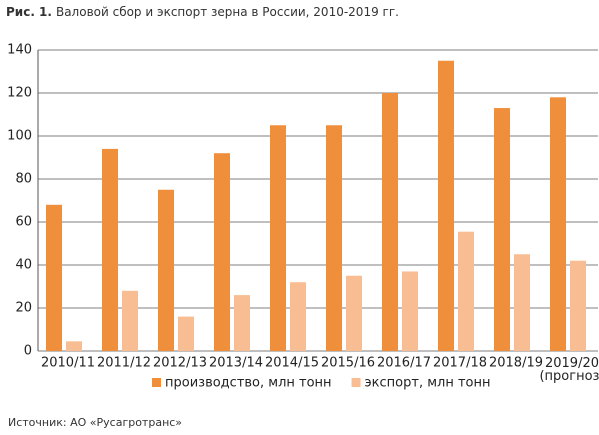  I want to click on x-tick-label: 2011/12, so click(124, 363).